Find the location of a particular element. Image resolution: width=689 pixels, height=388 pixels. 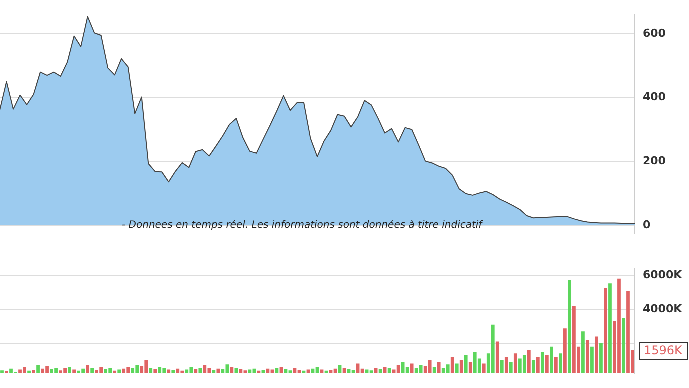

y-tick-label: 6000K is located at coordinates (663, 275).